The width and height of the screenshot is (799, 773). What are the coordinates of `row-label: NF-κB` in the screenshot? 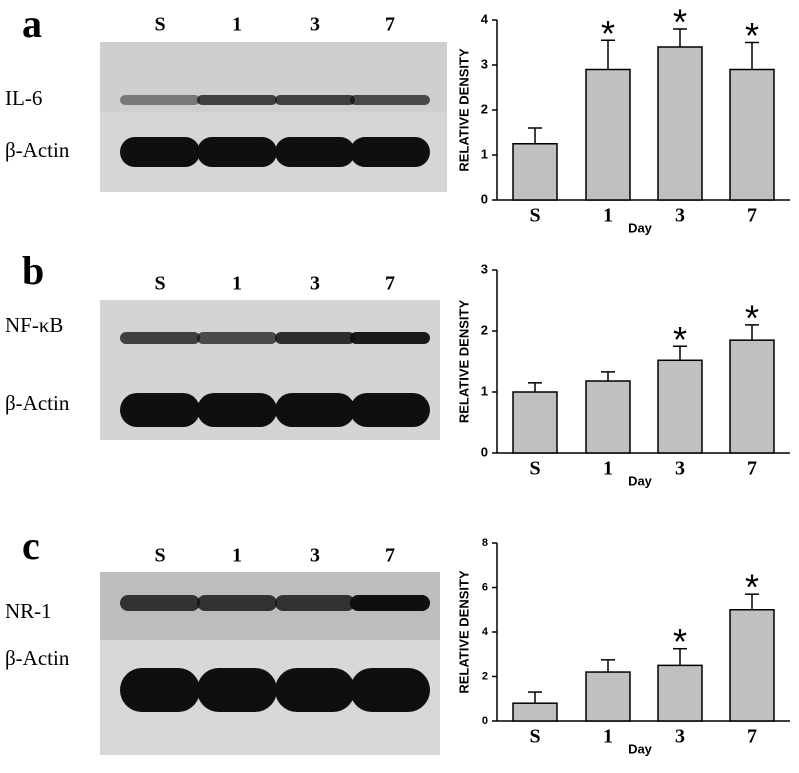 It's located at (34, 325).